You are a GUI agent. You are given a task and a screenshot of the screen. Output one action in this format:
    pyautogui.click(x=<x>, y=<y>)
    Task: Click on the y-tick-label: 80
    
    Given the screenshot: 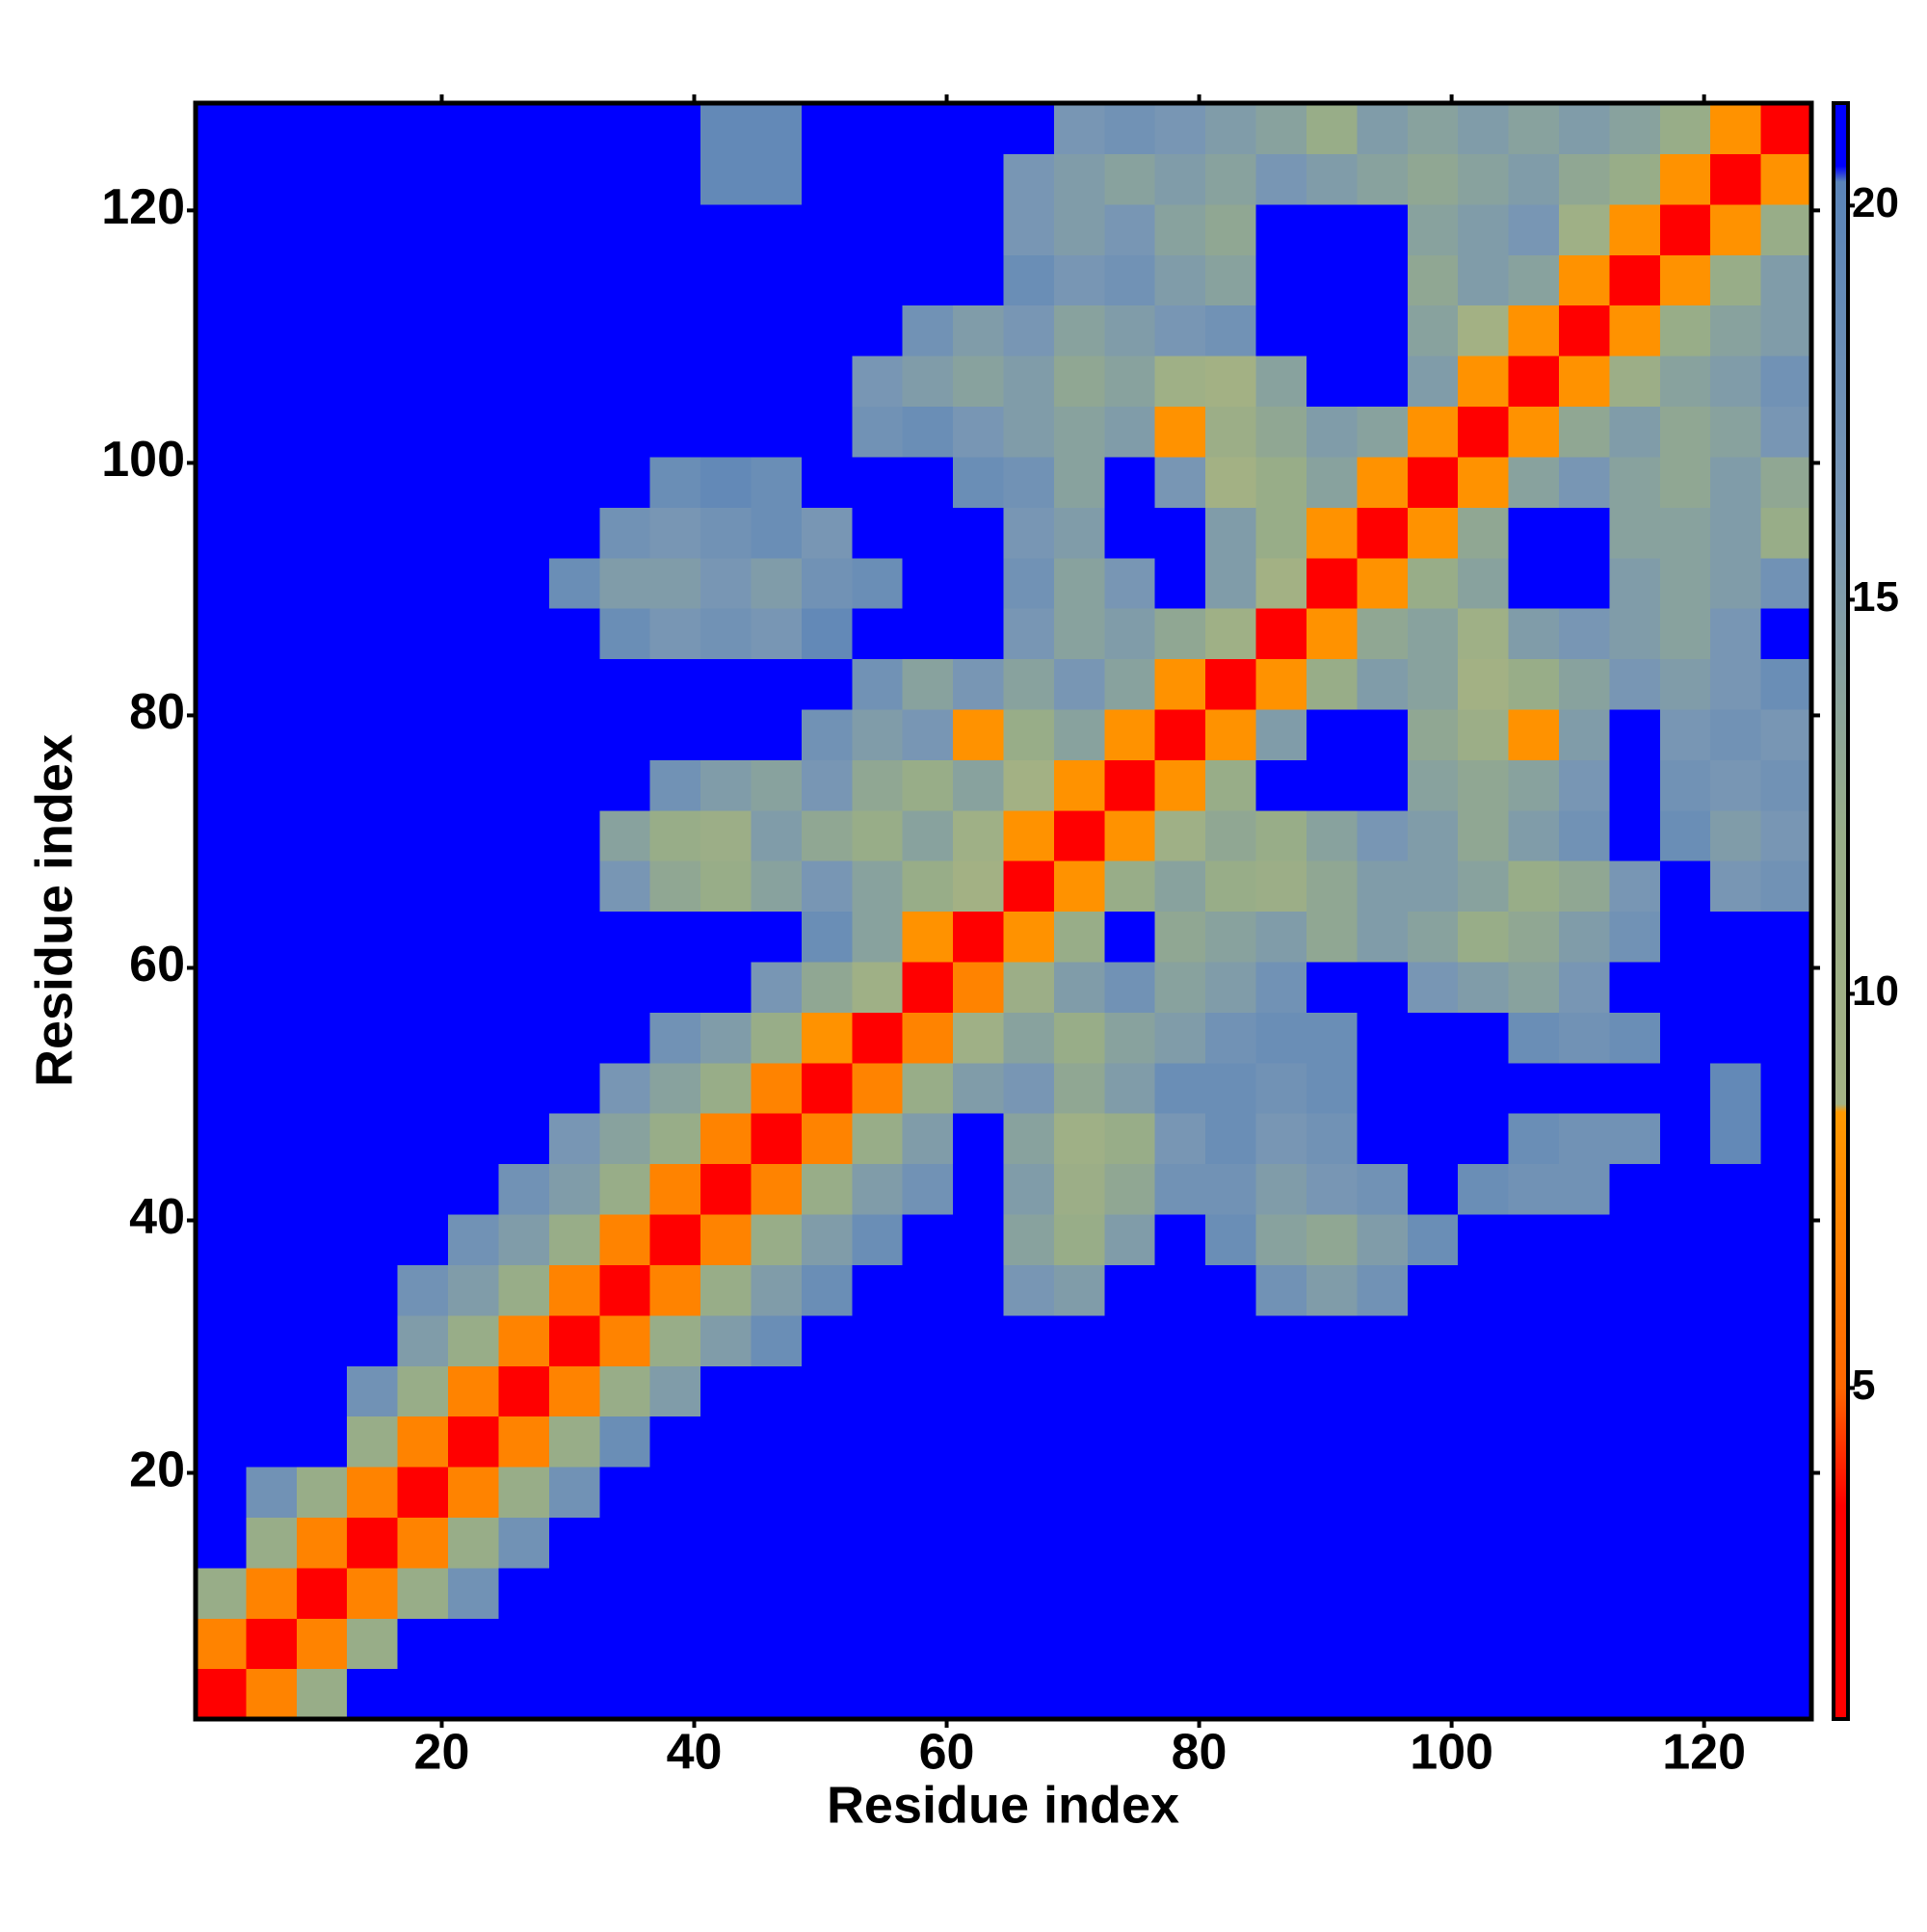 What is the action you would take?
    pyautogui.click(x=157, y=712)
    